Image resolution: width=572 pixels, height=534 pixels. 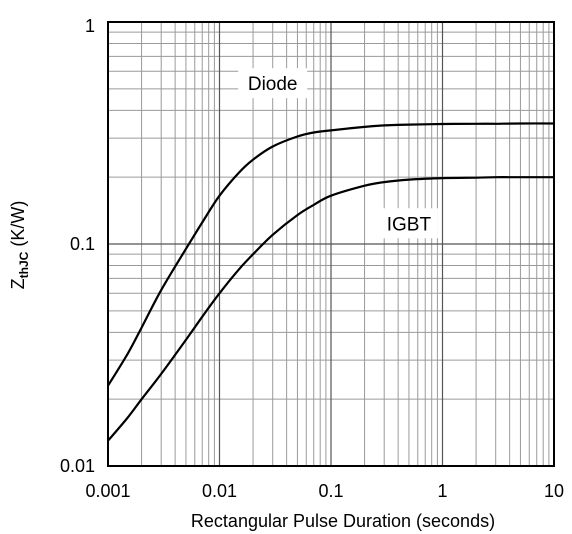 I want to click on y-tick-labels: 0.01 0.1 1, so click(x=77, y=246).